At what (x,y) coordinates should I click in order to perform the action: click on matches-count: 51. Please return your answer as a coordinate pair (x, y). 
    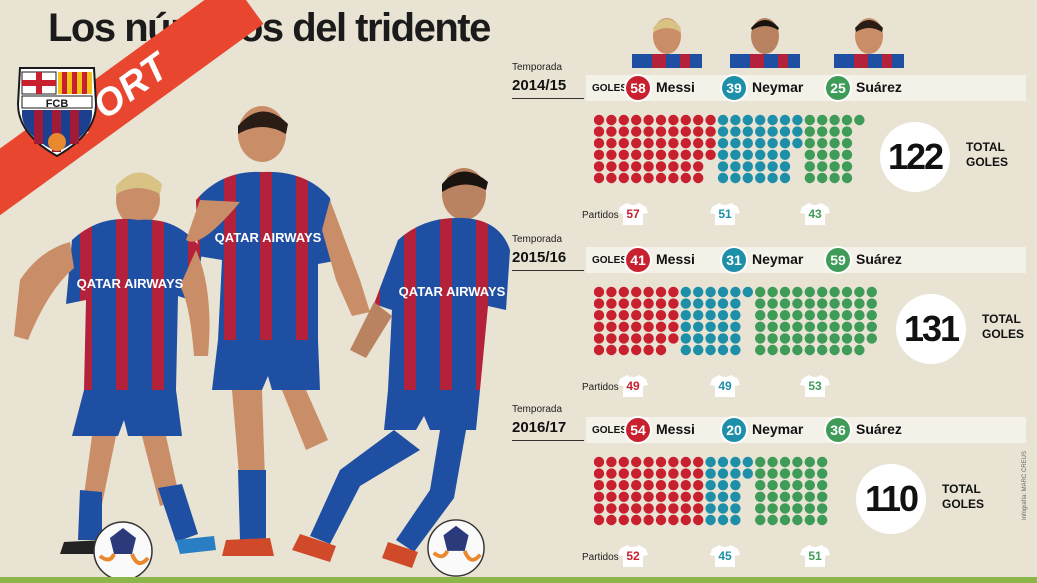
    Looking at the image, I should click on (725, 214).